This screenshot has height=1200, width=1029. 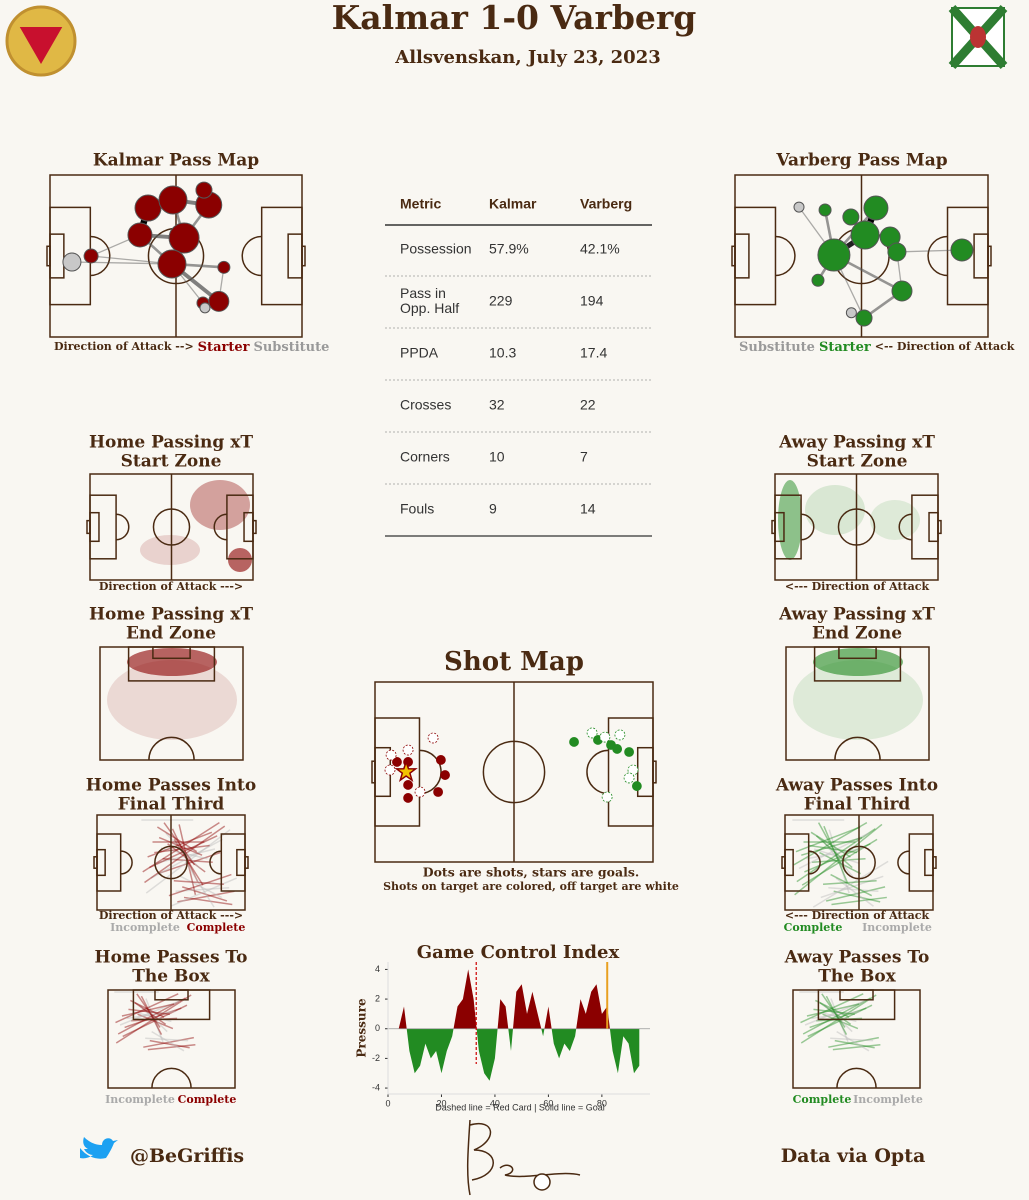 What do you see at coordinates (171, 615) in the screenshot?
I see `panel-title: Home Passing xT` at bounding box center [171, 615].